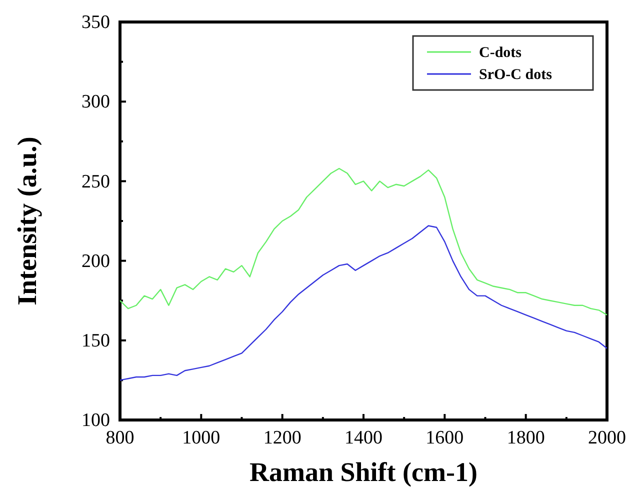 The width and height of the screenshot is (633, 495). Describe the element at coordinates (515, 75) in the screenshot. I see `legend-label: SrO-C dots` at that location.